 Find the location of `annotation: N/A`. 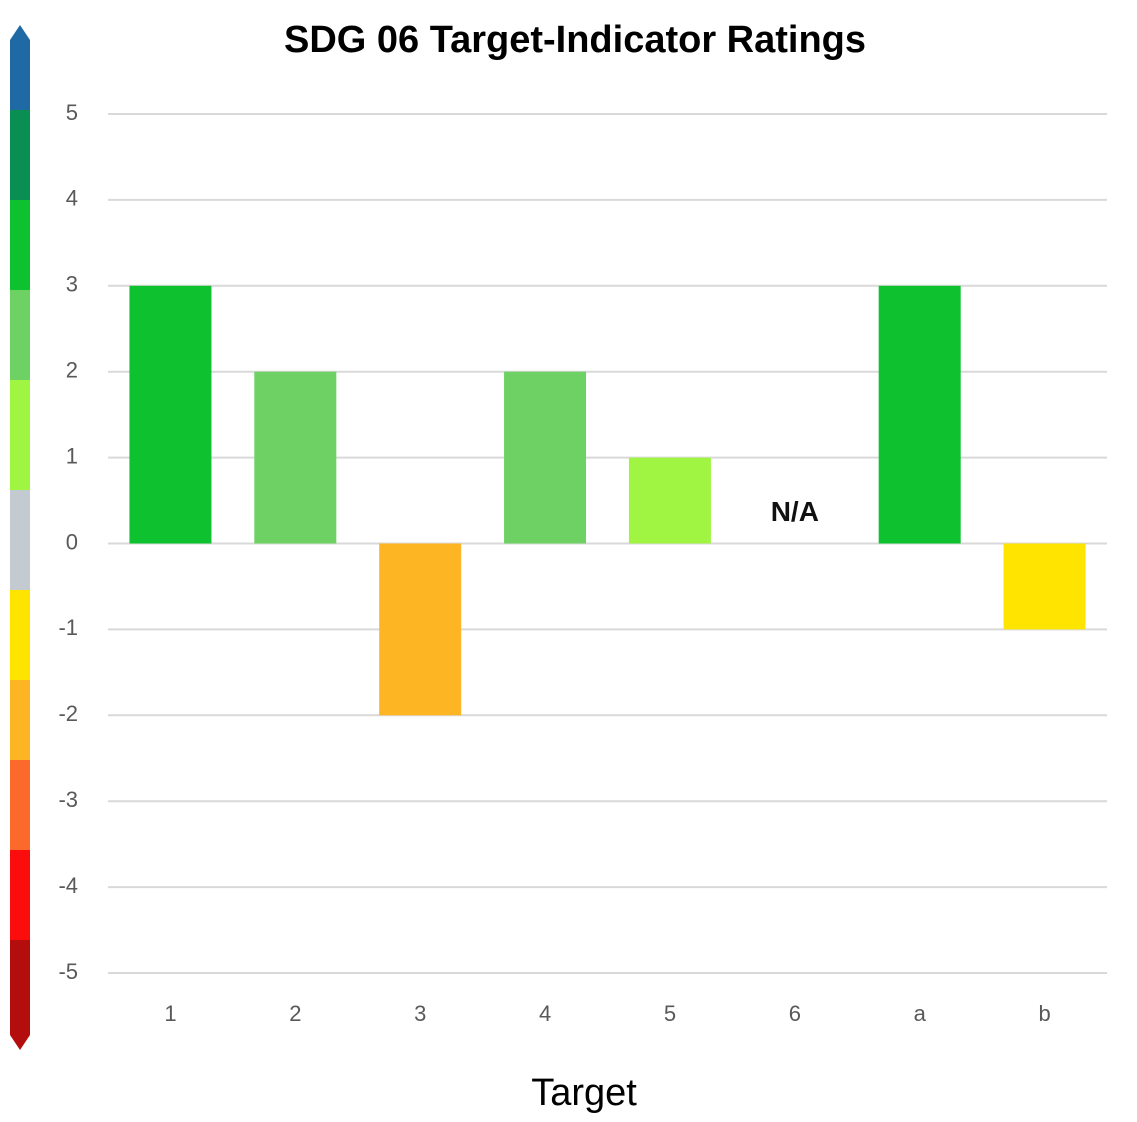

annotation: N/A is located at coordinates (795, 511).